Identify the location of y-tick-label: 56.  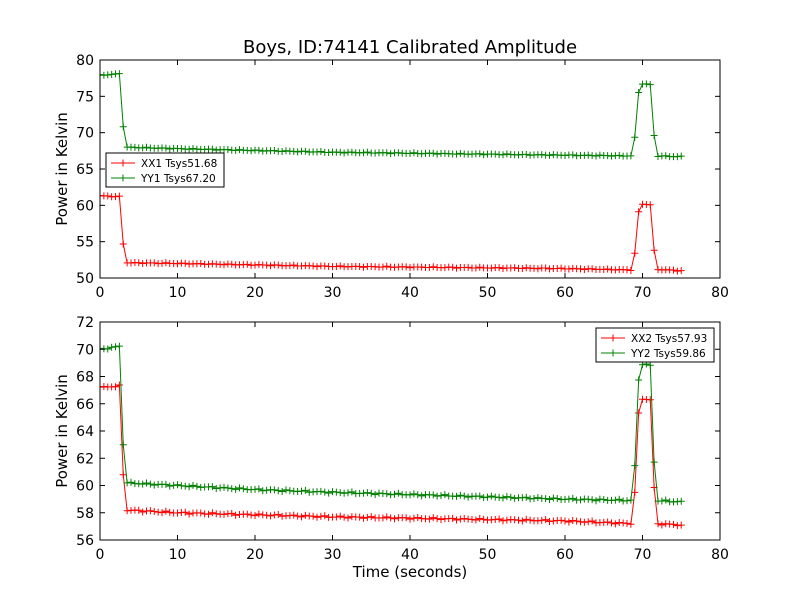
(85, 541).